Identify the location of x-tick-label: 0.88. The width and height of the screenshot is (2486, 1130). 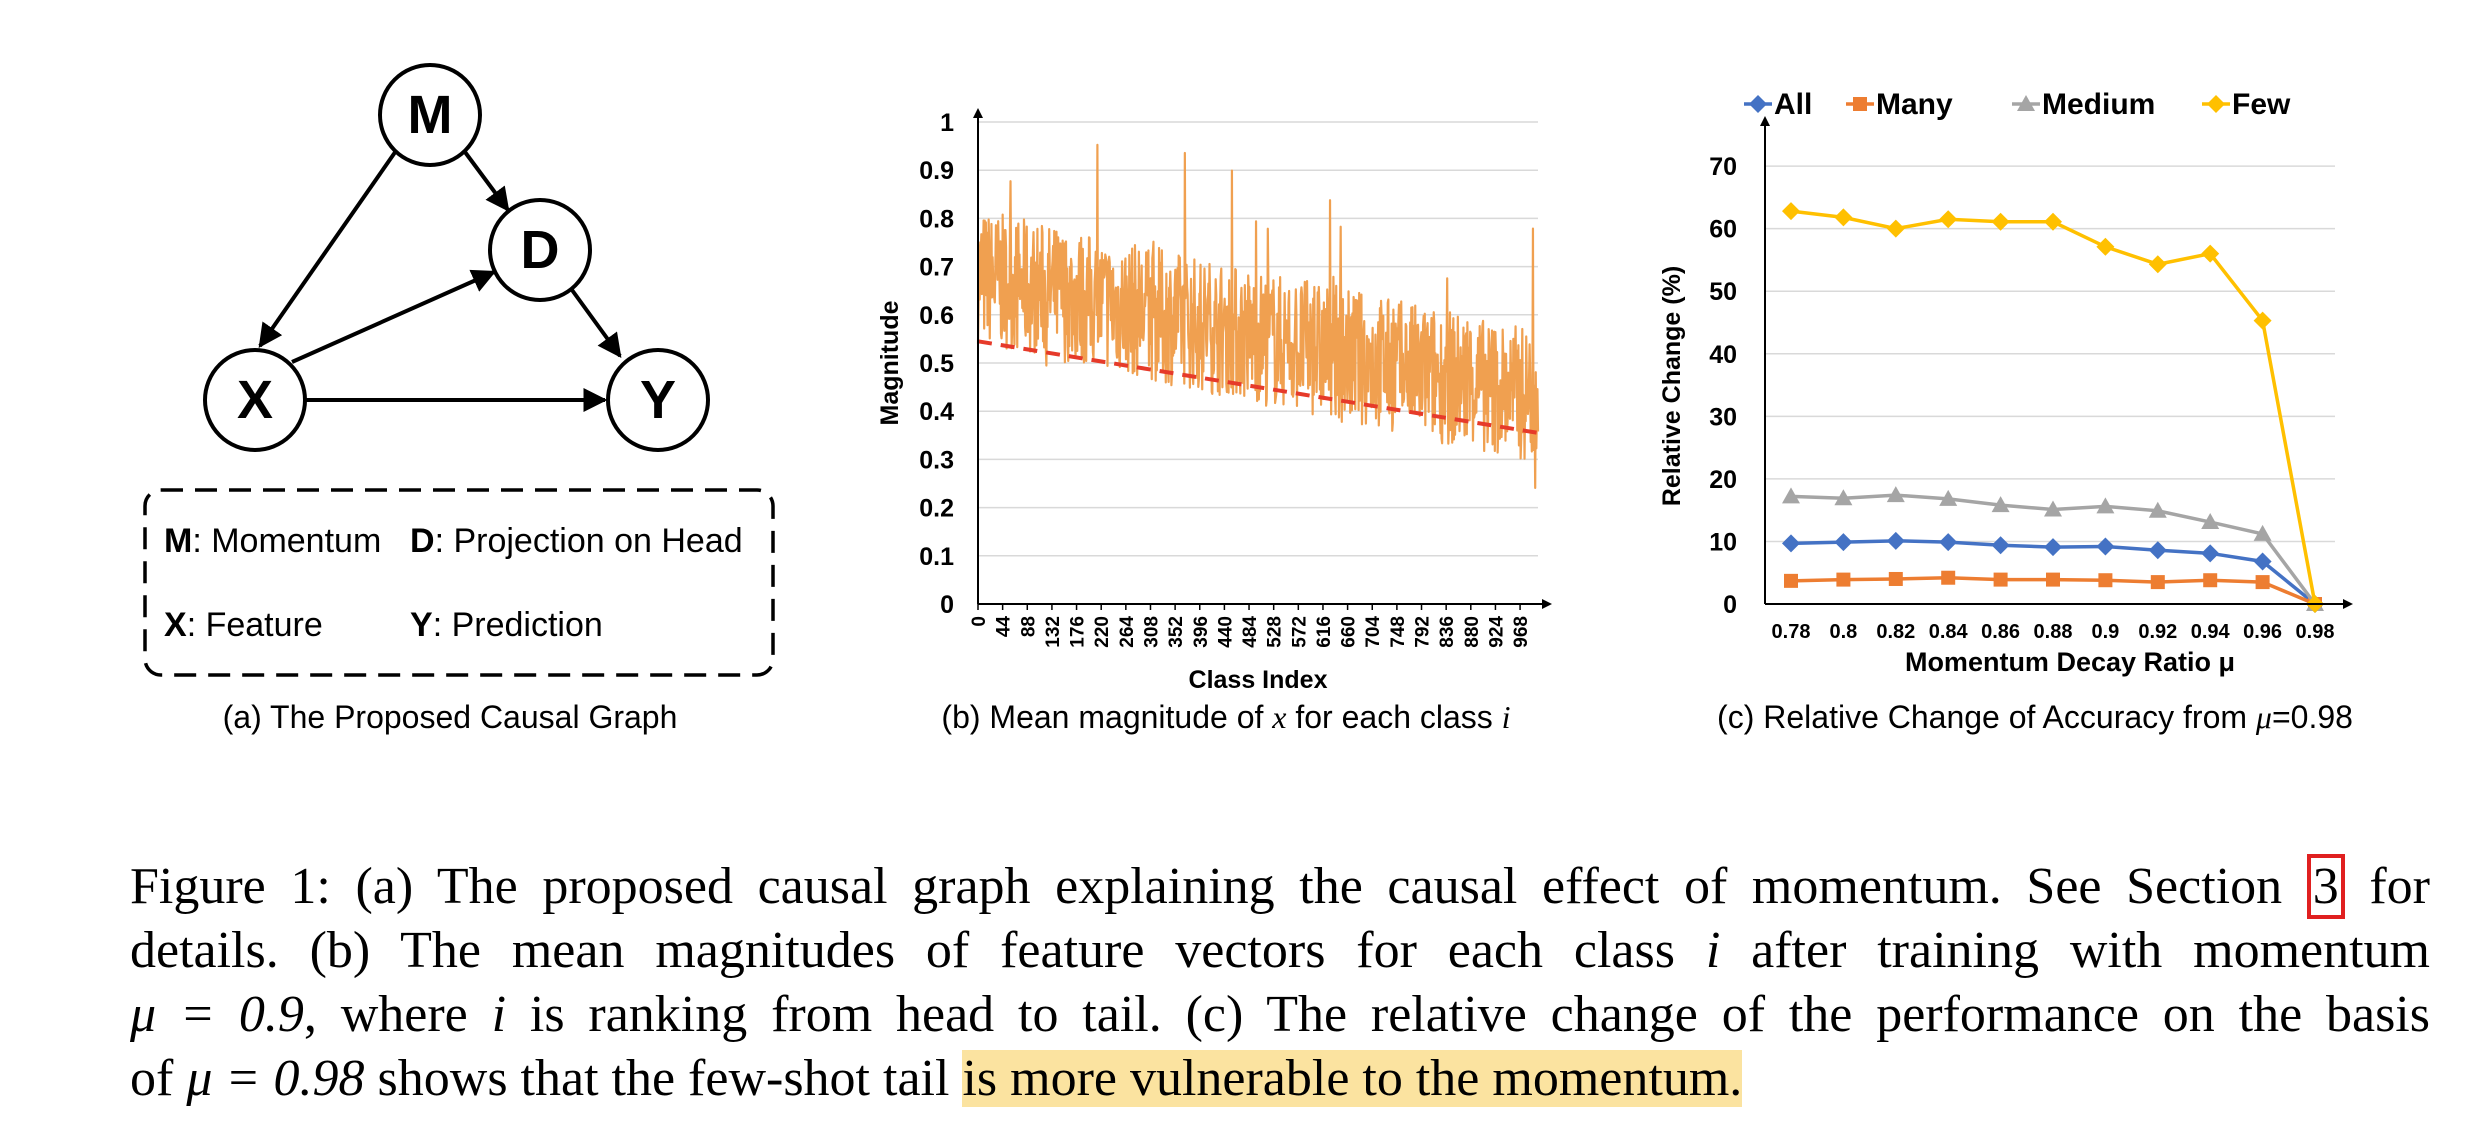
(2053, 632).